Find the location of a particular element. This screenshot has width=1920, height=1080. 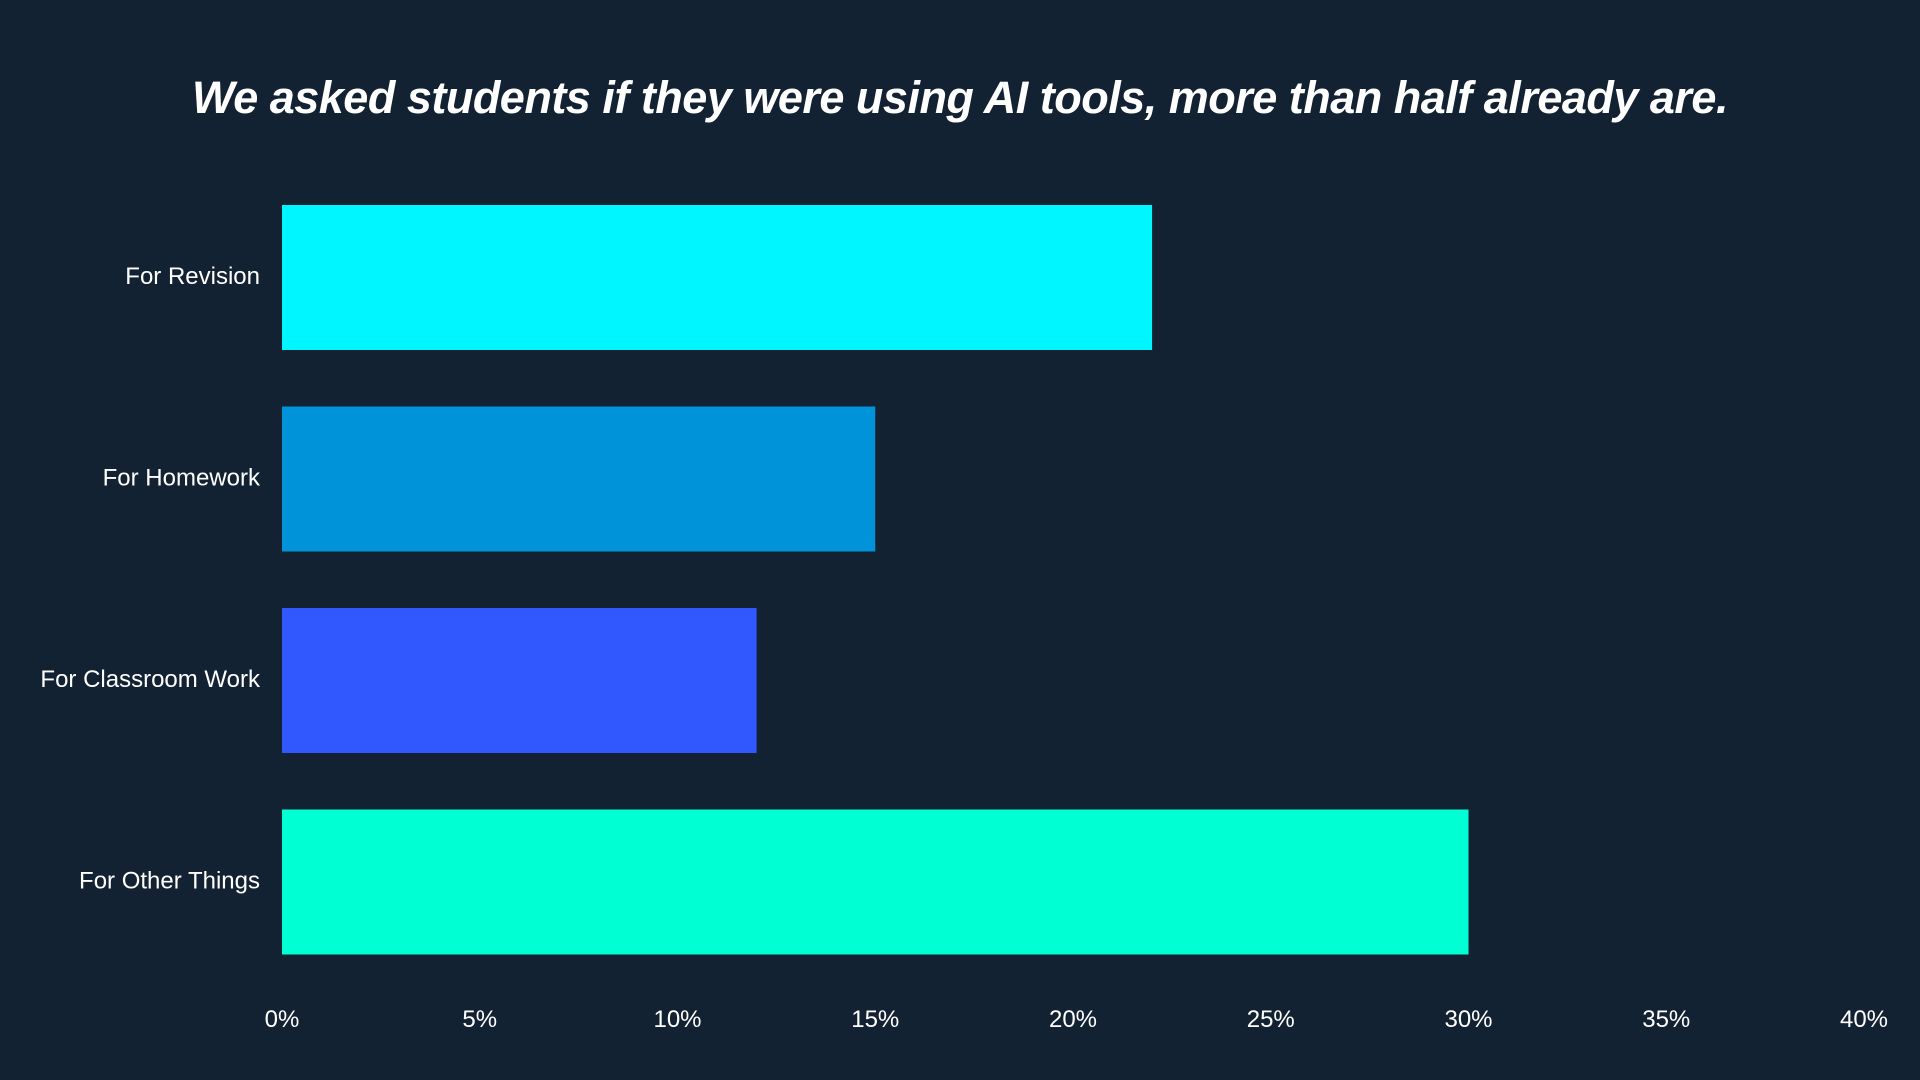

bar-for-revision is located at coordinates (717, 277).